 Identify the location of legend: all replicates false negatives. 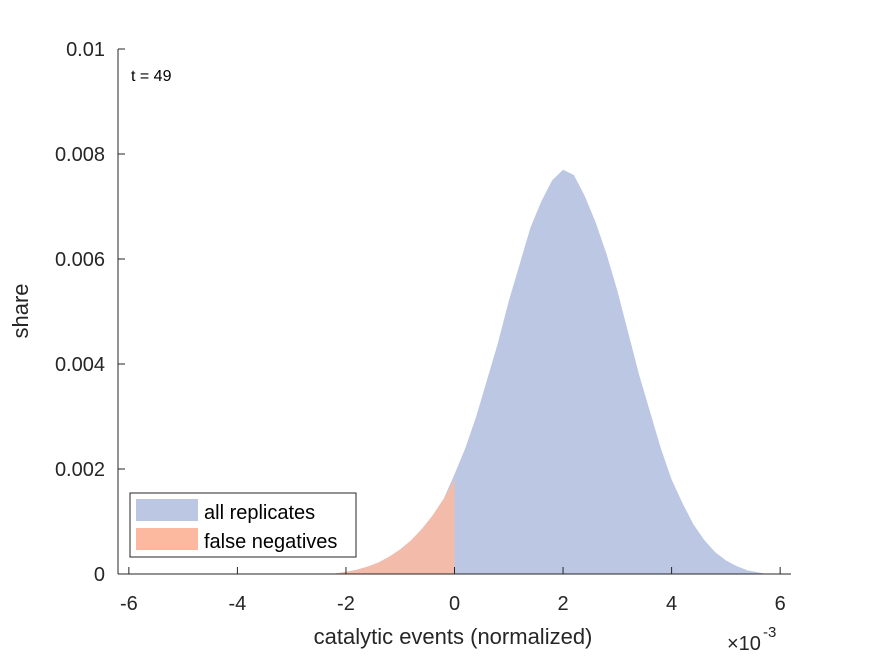
(243, 525).